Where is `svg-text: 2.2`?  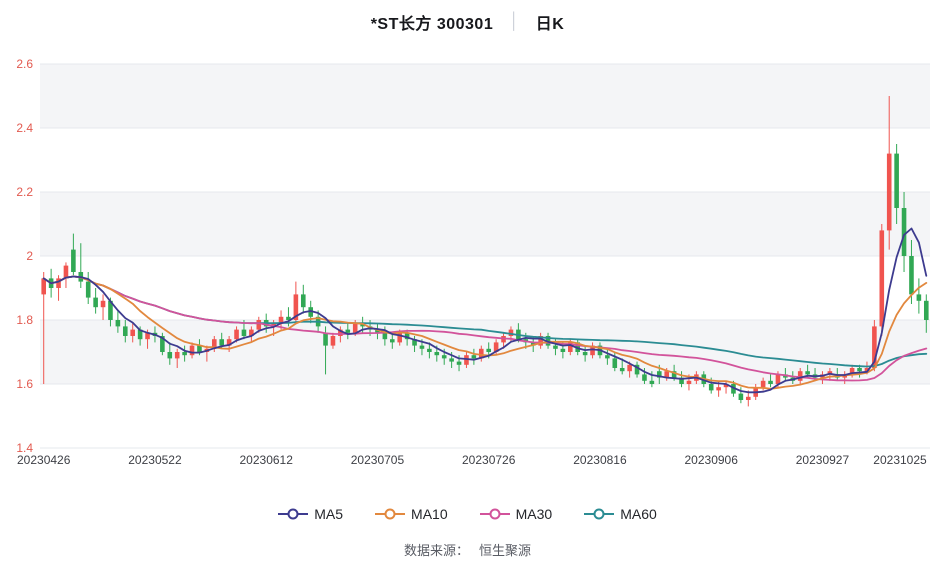 svg-text: 2.2 is located at coordinates (24, 192).